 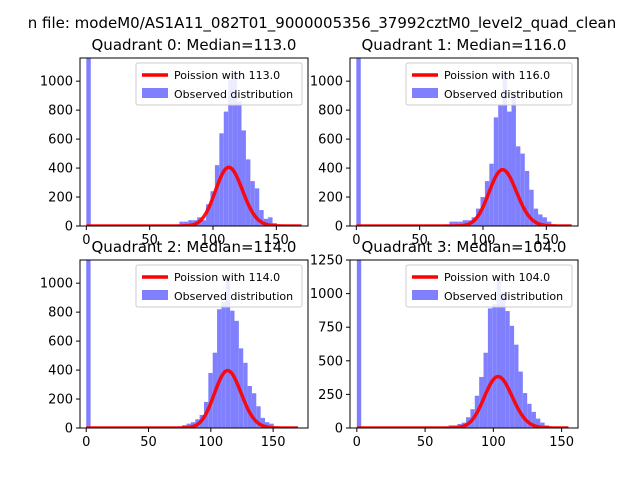 I want to click on legend-label-poisson: Poission with 104.0, so click(x=497, y=277).